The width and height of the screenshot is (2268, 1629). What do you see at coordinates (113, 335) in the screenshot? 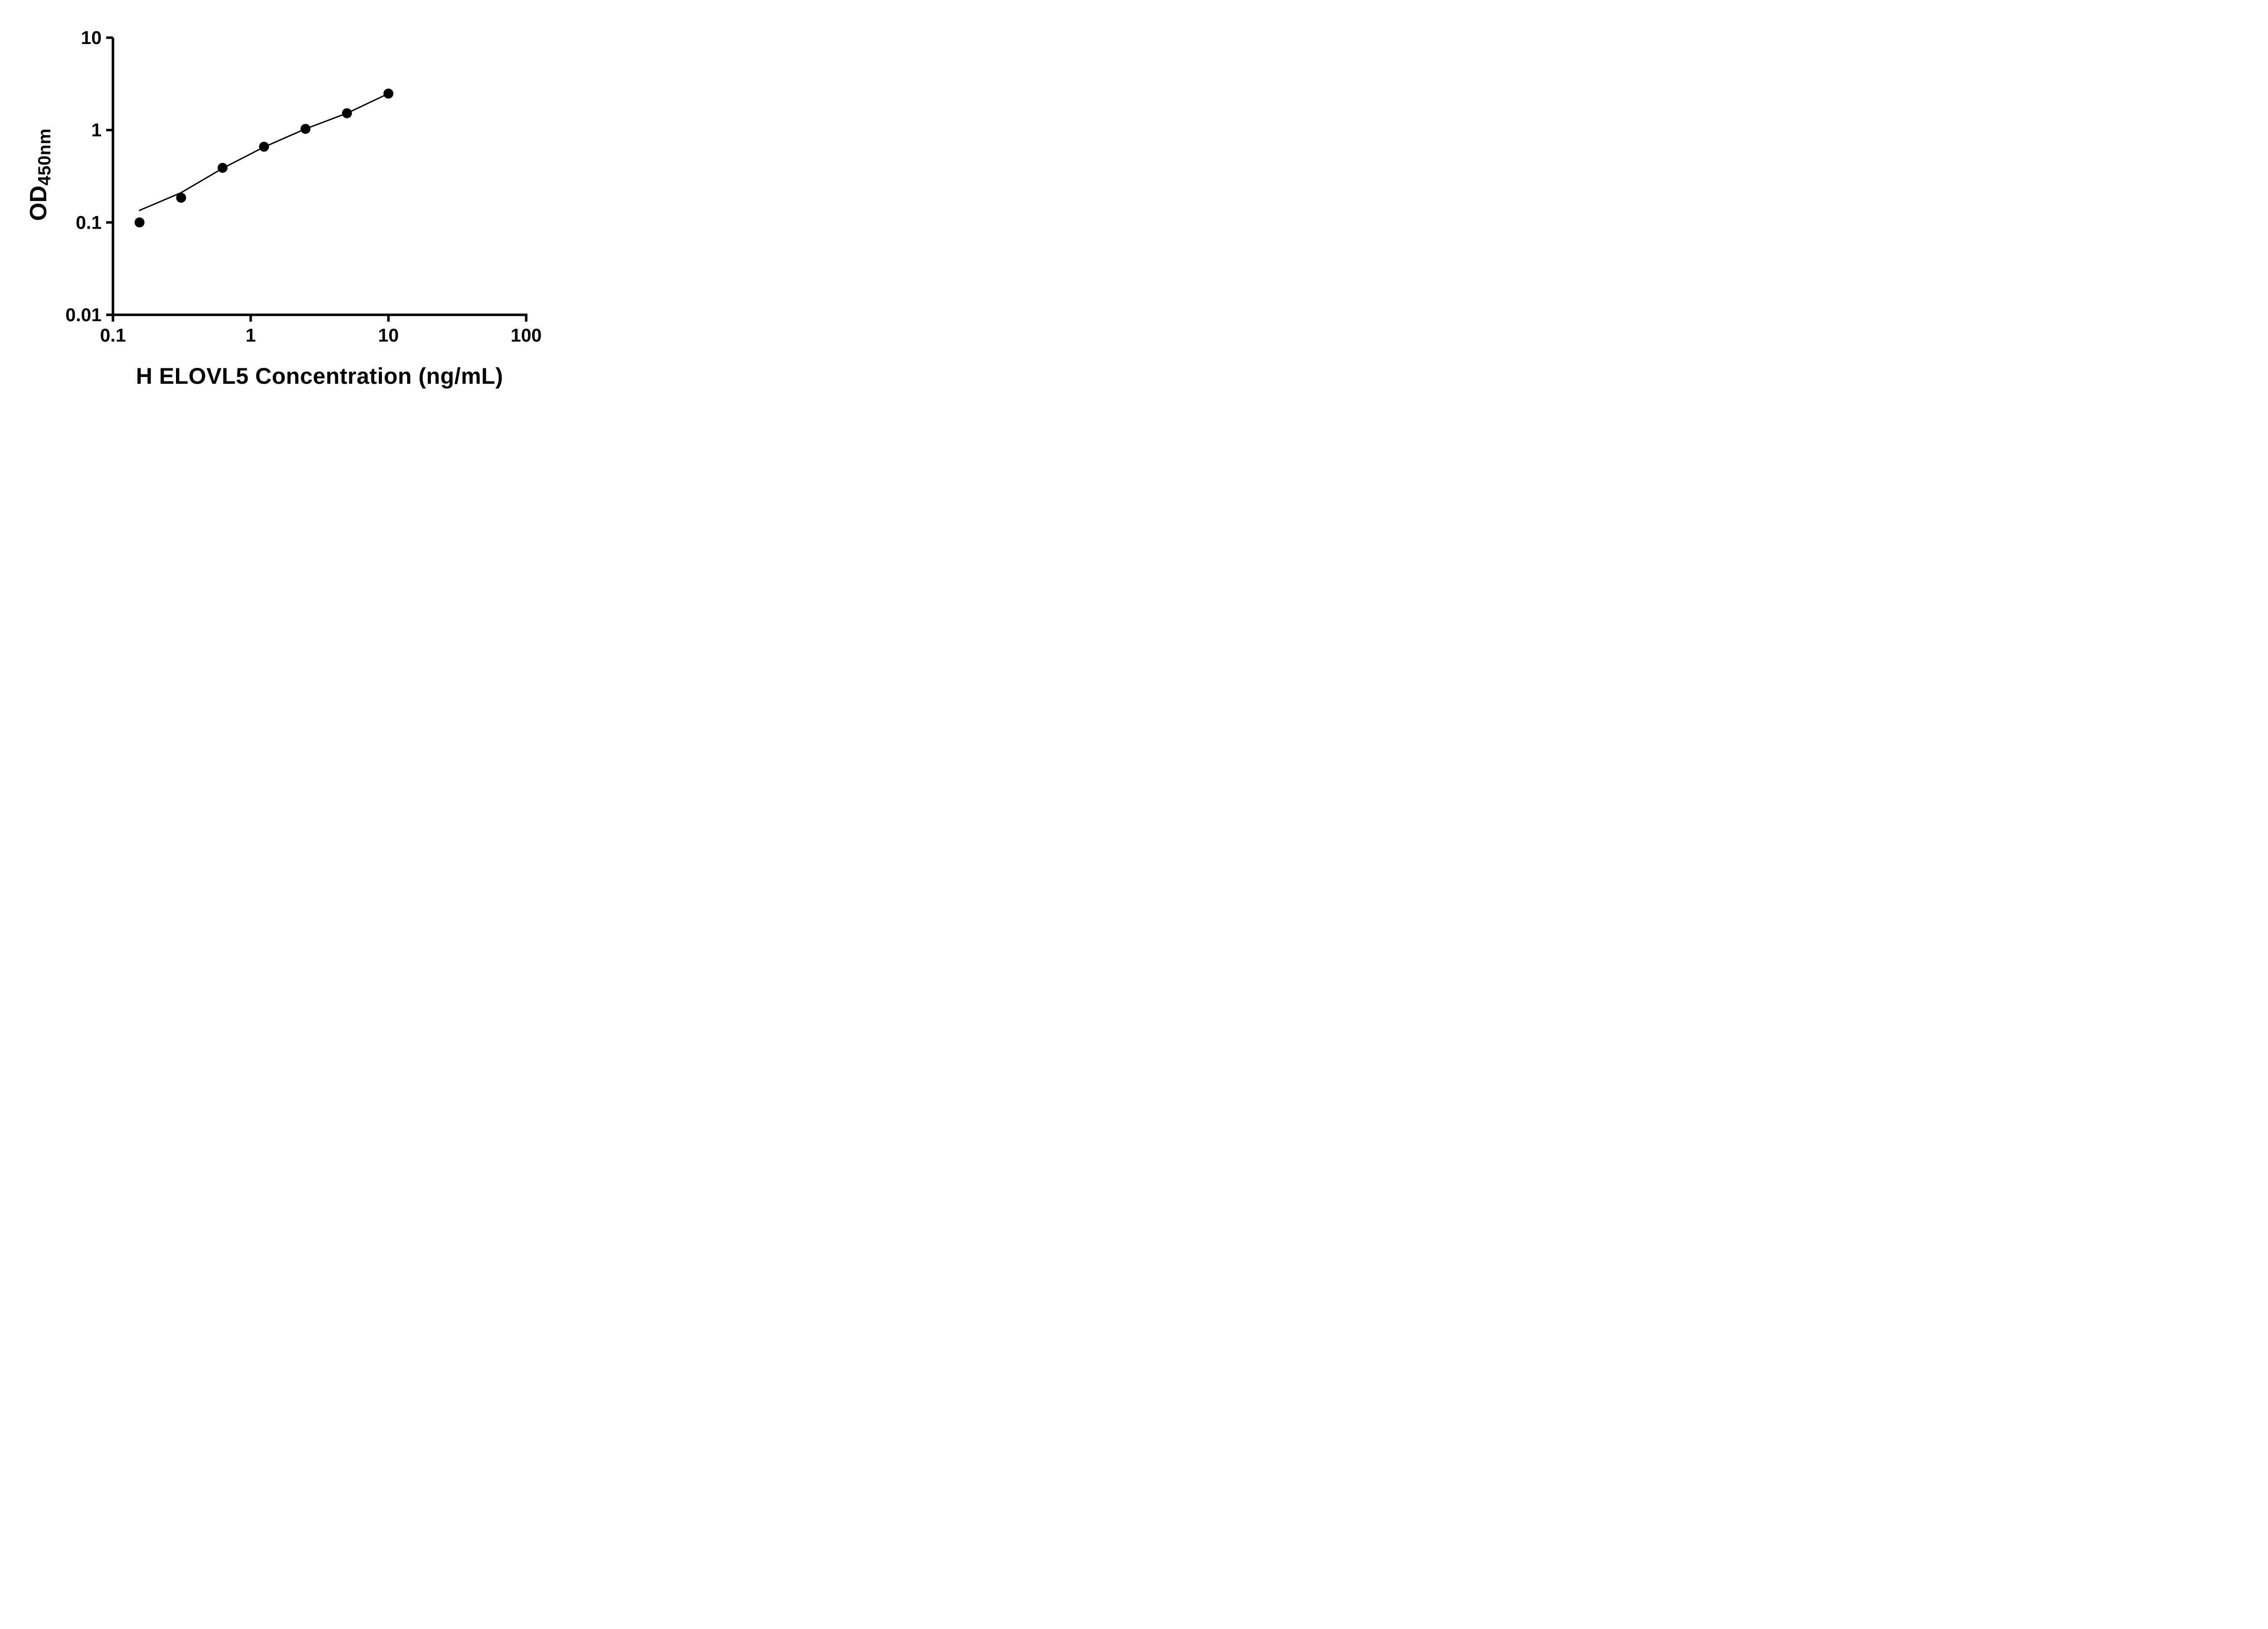
I see `x-tick-label: 0.1` at bounding box center [113, 335].